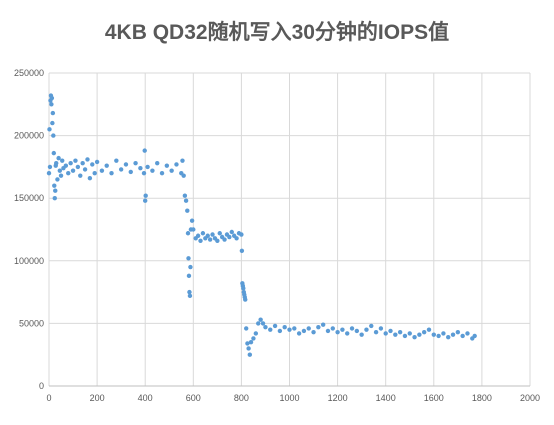 The height and width of the screenshot is (425, 554). Describe the element at coordinates (29, 198) in the screenshot. I see `y-tick-label: 150000` at that location.